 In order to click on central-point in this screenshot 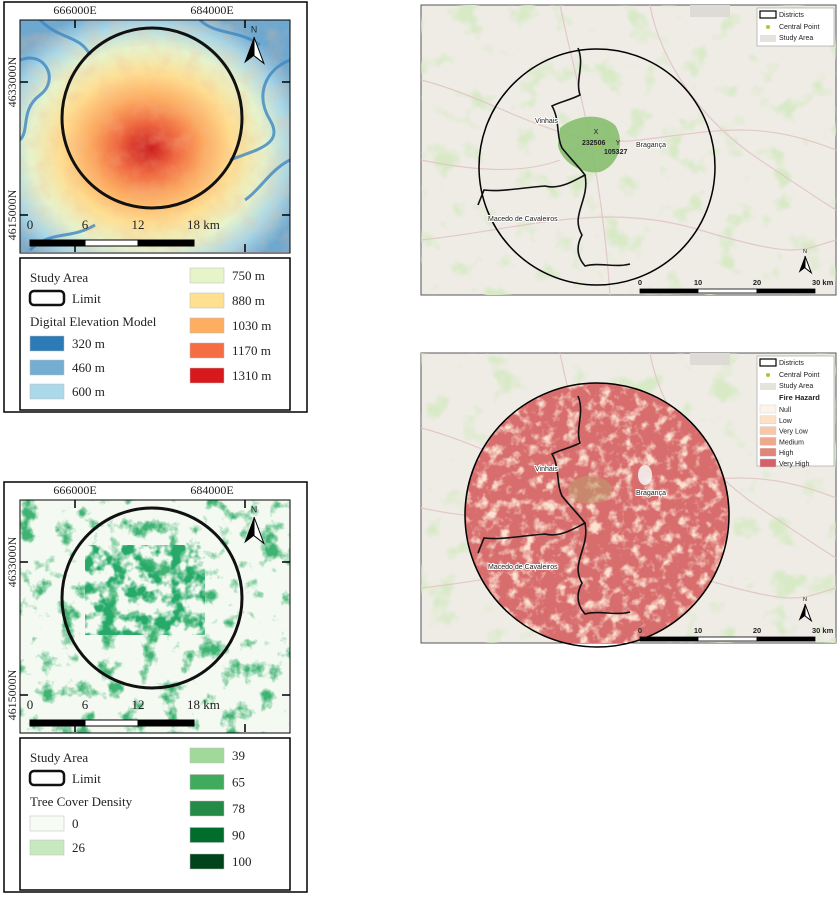, I will do `click(597, 145)`.